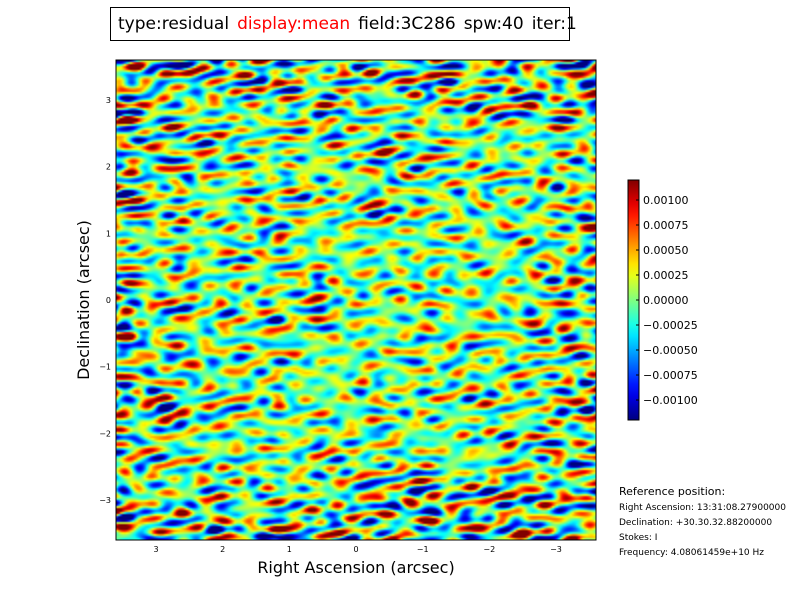  Describe the element at coordinates (666, 200) in the screenshot. I see `colorbar-tick-label: 0.00100` at that location.